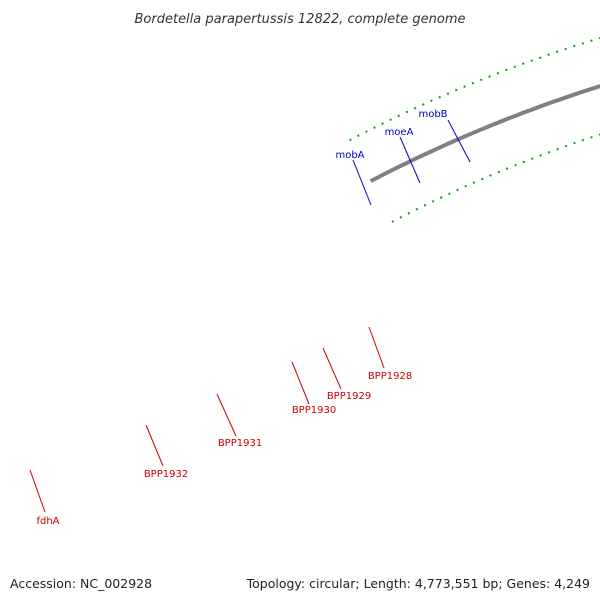  I want to click on gene-label: BPP1931, so click(240, 443).